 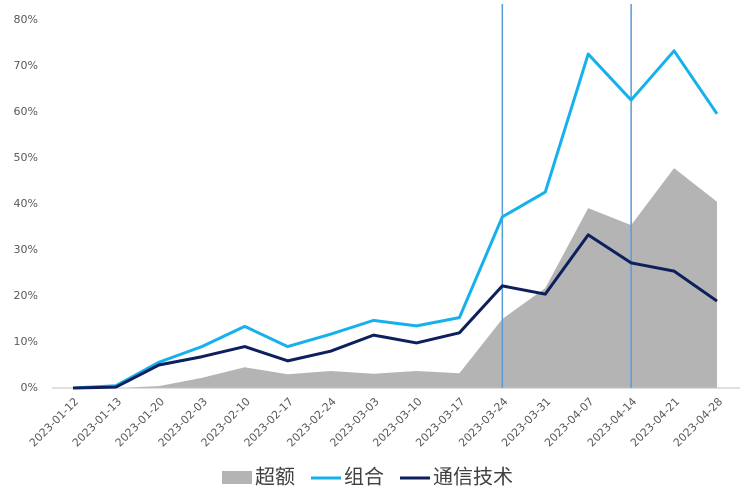 I want to click on y-tick-label: 50%, so click(x=26, y=157).